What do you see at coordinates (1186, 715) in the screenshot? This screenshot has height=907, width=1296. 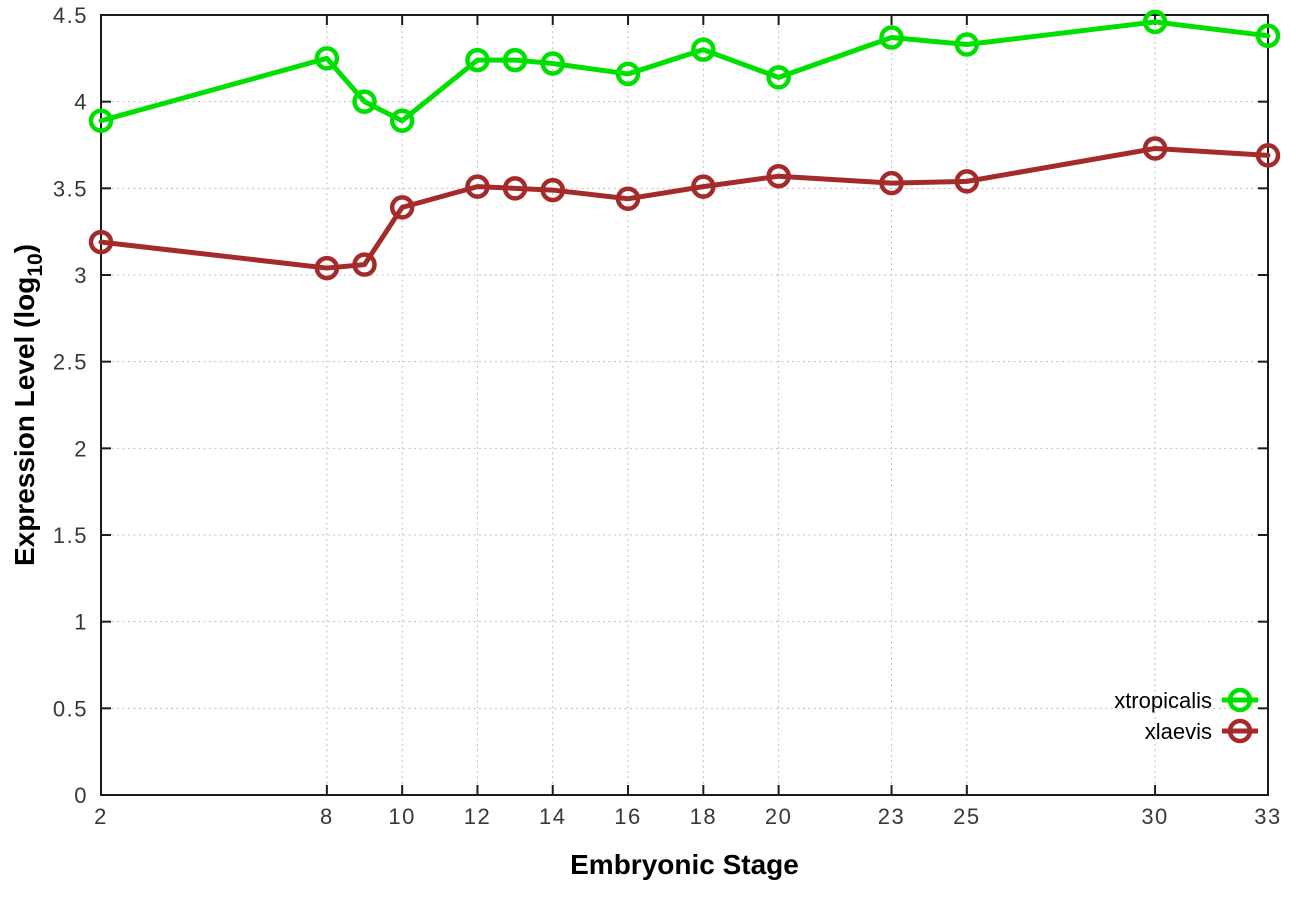 I see `legend: xtropicalis xlaevis` at bounding box center [1186, 715].